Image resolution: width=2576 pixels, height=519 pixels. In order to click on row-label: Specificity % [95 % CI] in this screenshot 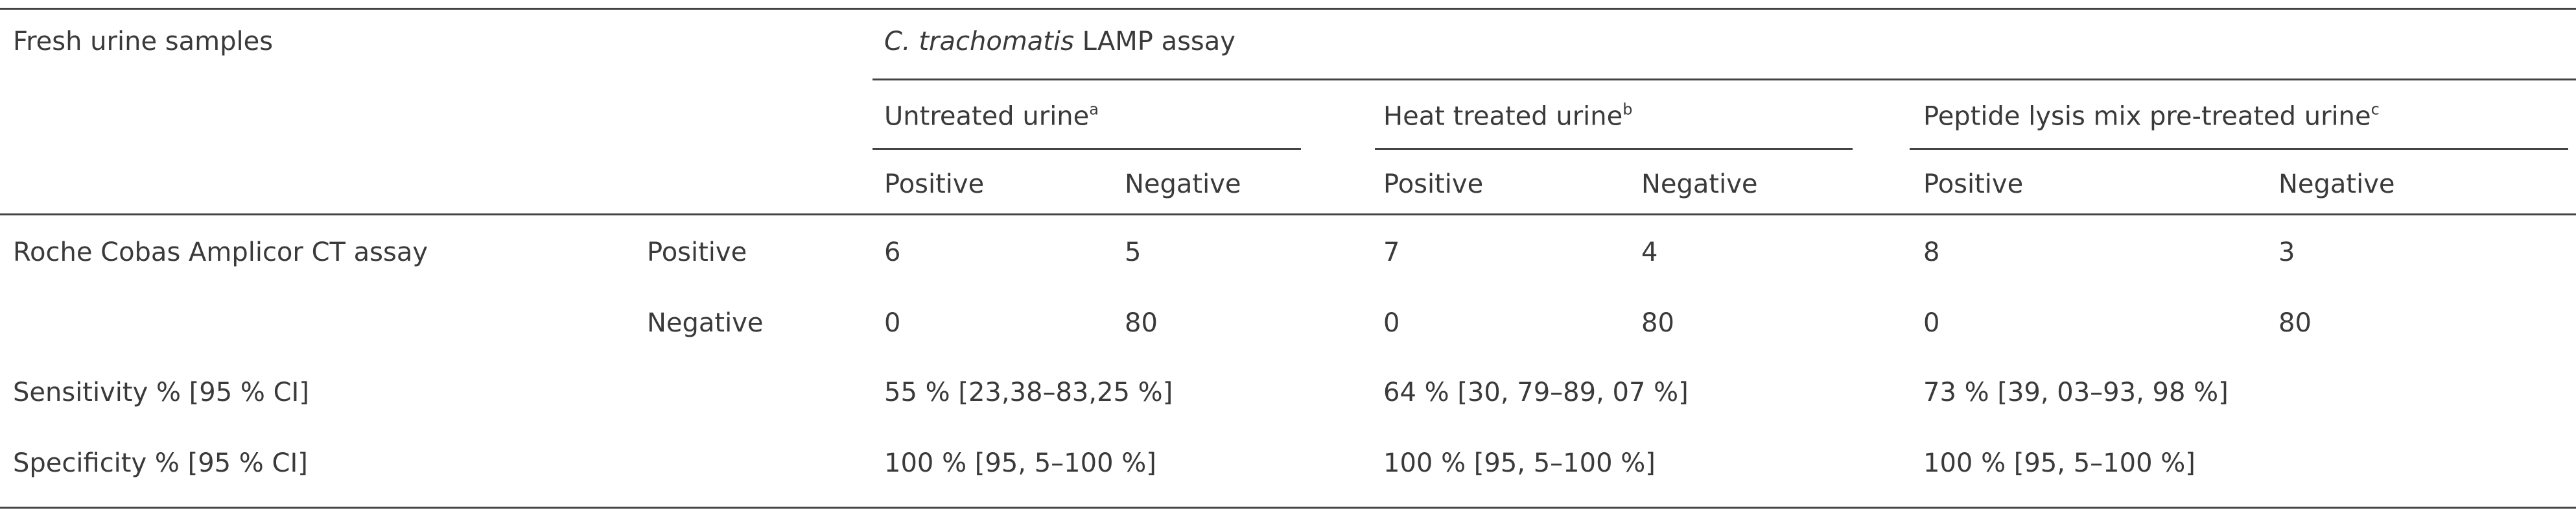, I will do `click(160, 463)`.